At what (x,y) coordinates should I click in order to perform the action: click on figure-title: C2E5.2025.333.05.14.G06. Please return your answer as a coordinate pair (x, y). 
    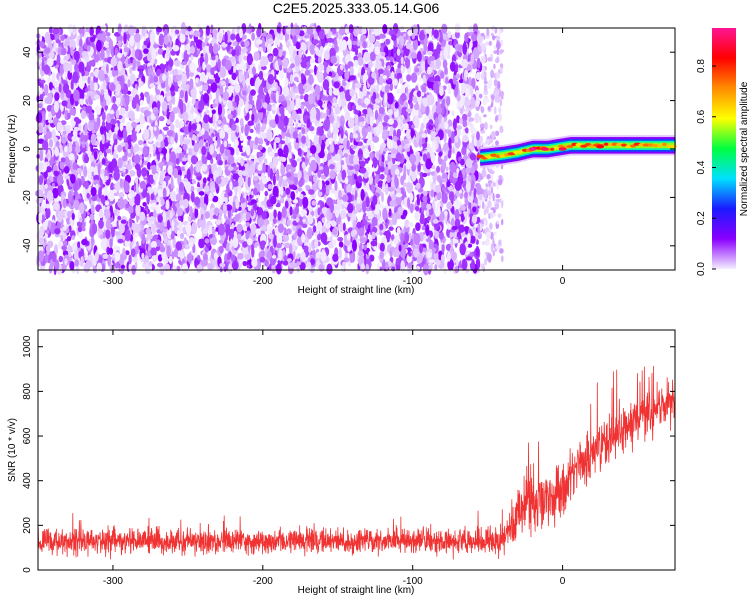
    Looking at the image, I should click on (356, 8).